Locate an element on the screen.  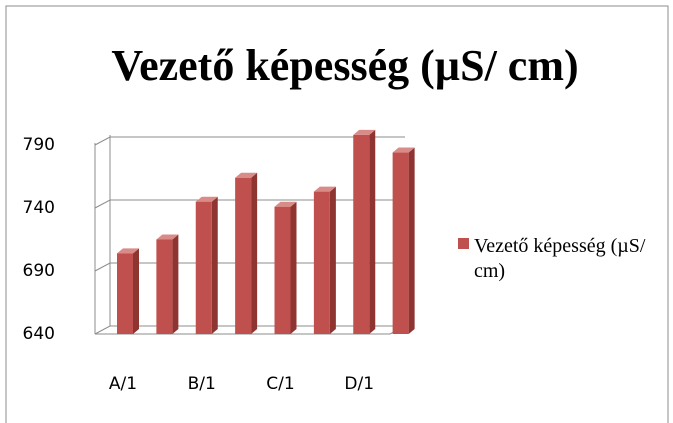
y-tick-label: 690 is located at coordinates (39, 271).